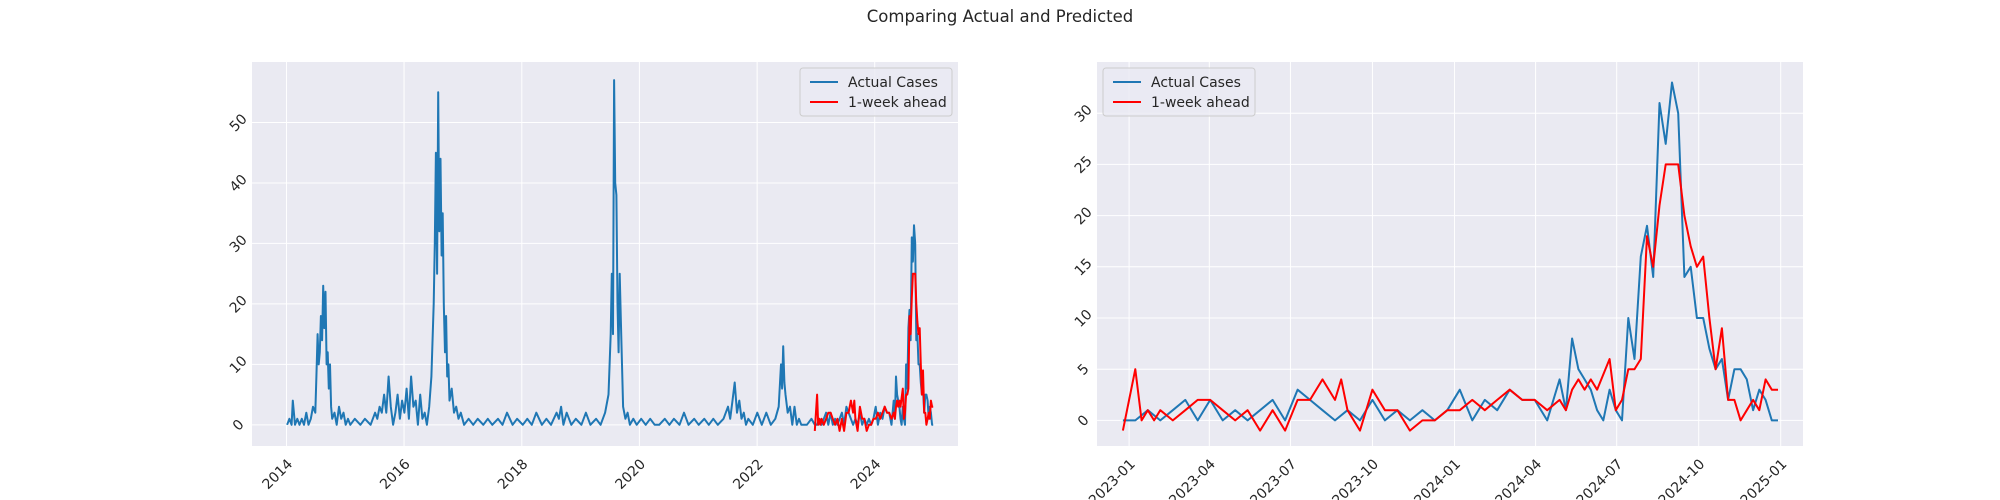  I want to click on x-tick-label: 2018, so click(513, 474).